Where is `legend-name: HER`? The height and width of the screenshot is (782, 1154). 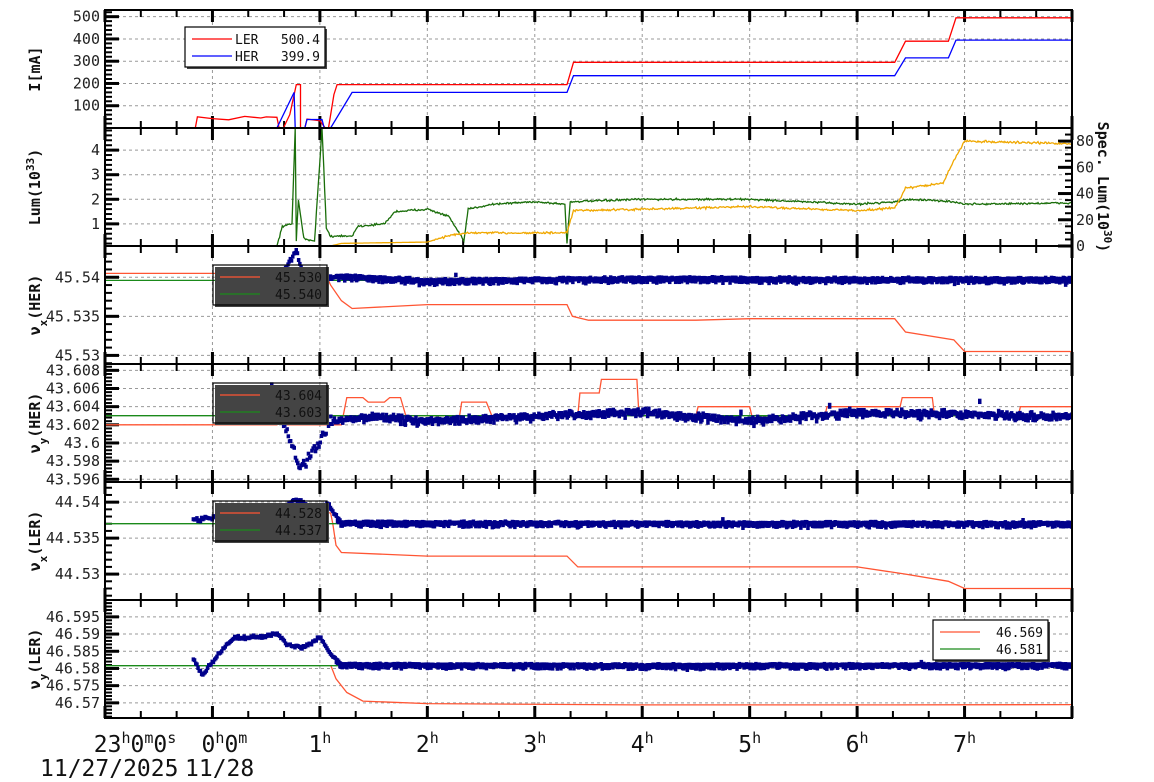
legend-name: HER is located at coordinates (247, 57).